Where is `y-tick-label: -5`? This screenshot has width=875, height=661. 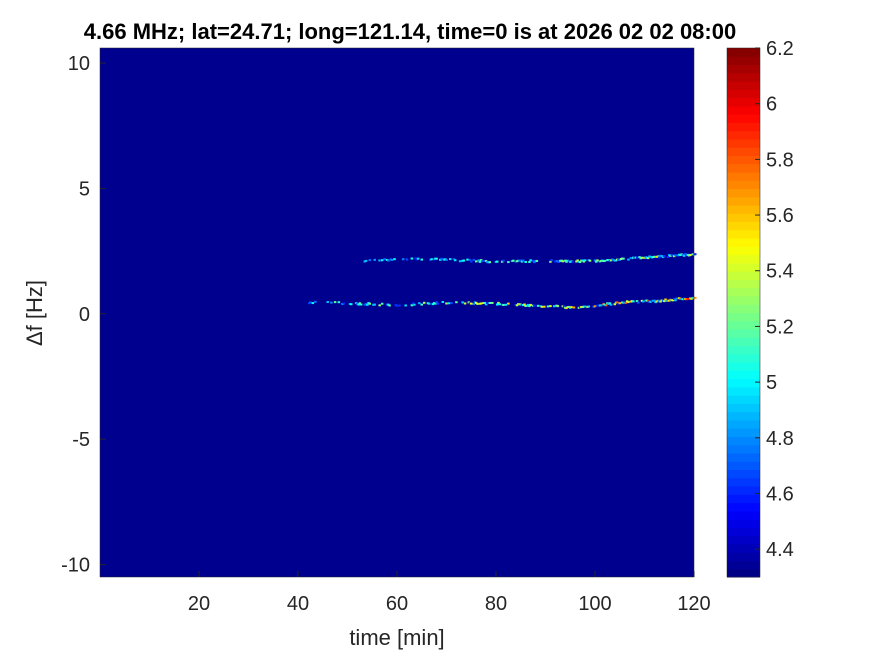
y-tick-label: -5 is located at coordinates (81, 440).